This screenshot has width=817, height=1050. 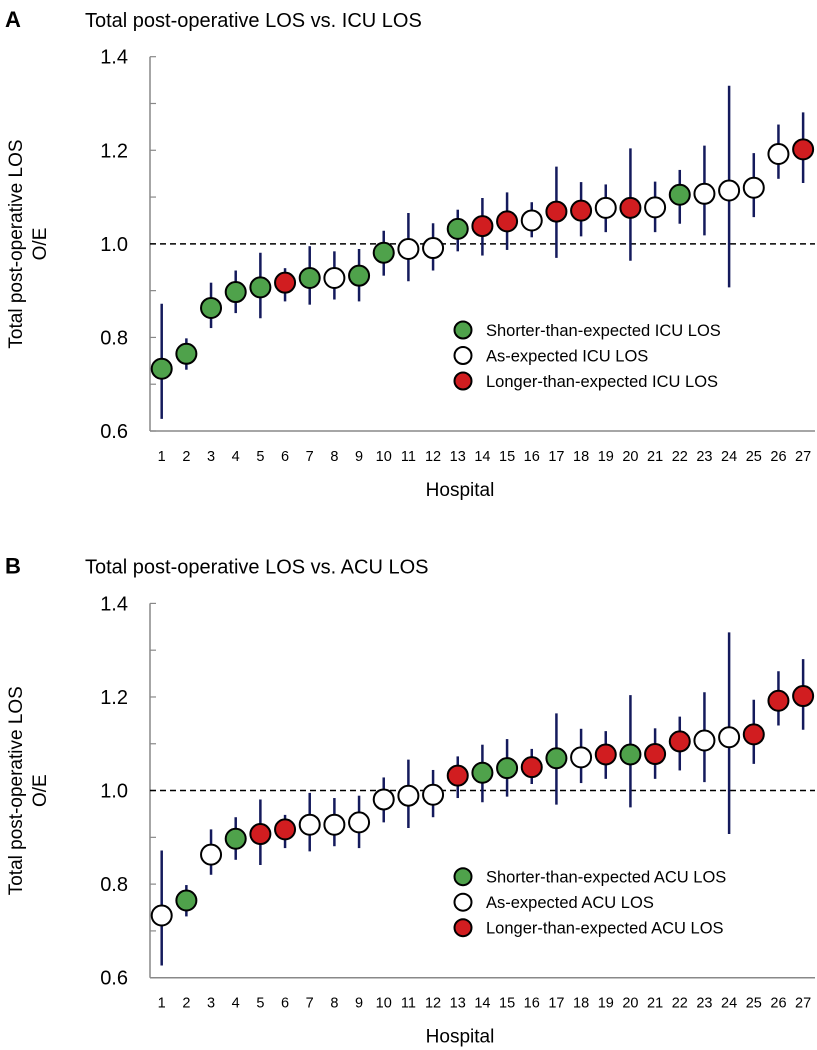 What do you see at coordinates (384, 1004) in the screenshot?
I see `x-tick-label: 10` at bounding box center [384, 1004].